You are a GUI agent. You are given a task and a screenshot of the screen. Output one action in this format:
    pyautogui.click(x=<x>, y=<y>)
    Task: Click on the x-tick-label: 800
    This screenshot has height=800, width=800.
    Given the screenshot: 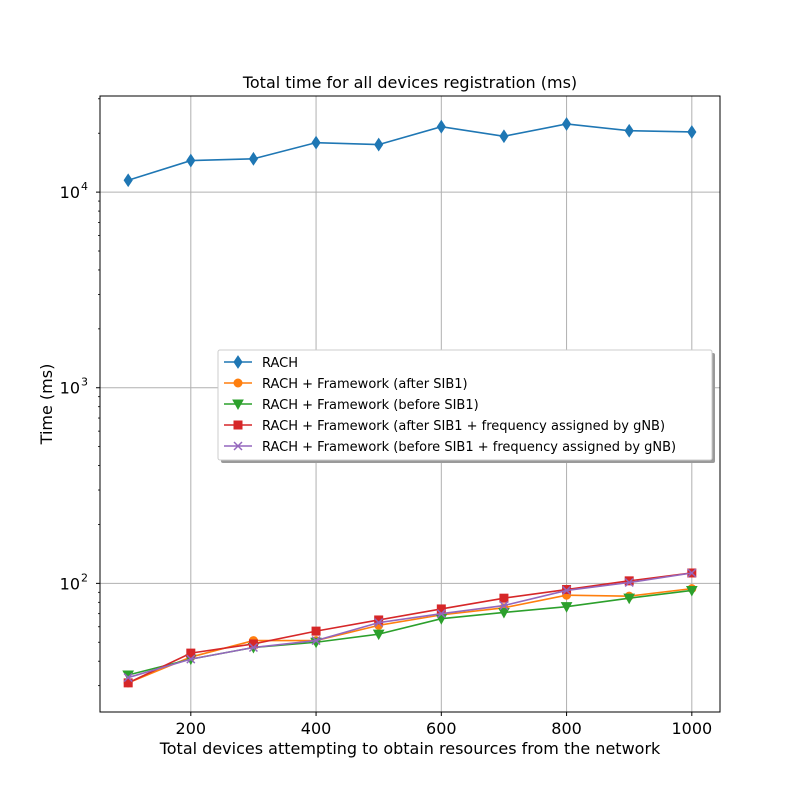 What is the action you would take?
    pyautogui.click(x=566, y=728)
    